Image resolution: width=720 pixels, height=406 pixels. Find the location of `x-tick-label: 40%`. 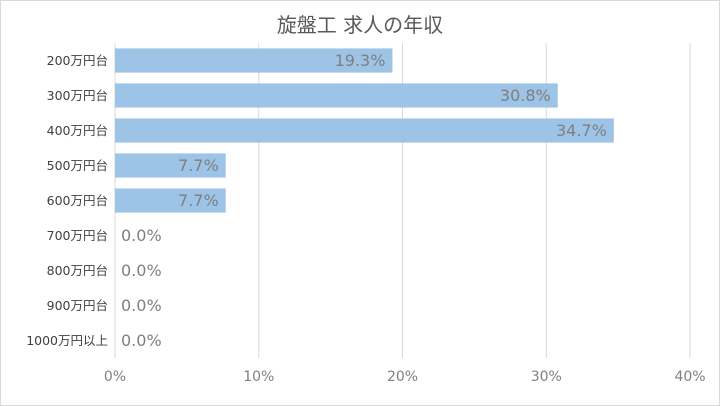

x-tick-label: 40% is located at coordinates (689, 377).